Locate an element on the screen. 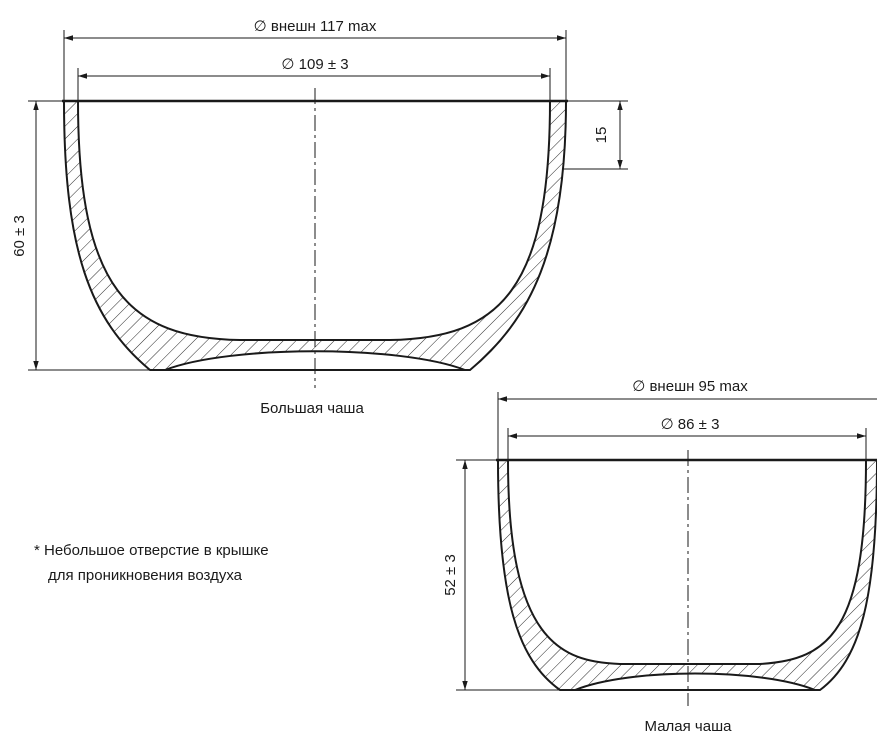 The height and width of the screenshot is (738, 877). large-bowl-rim-depth-label: 15 is located at coordinates (601, 135).